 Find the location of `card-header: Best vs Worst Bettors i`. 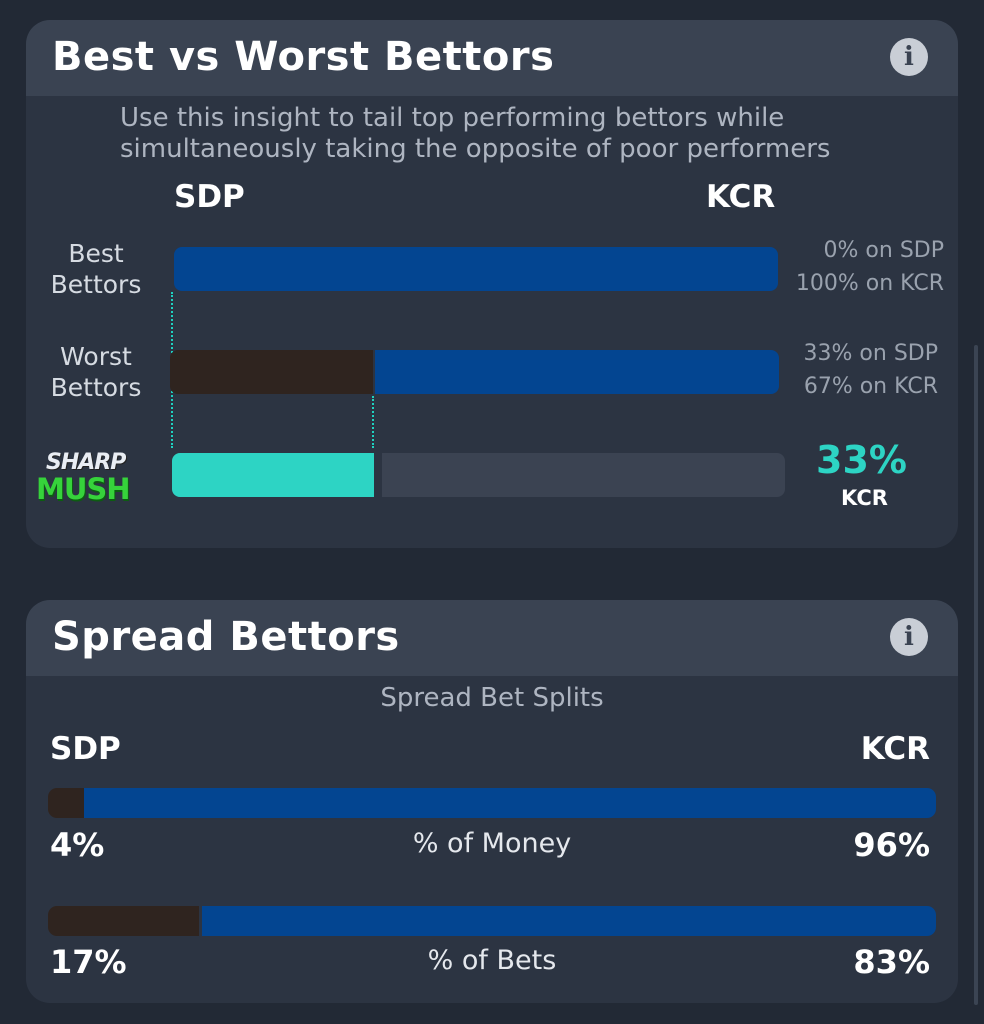

card-header: Best vs Worst Bettors i is located at coordinates (492, 58).